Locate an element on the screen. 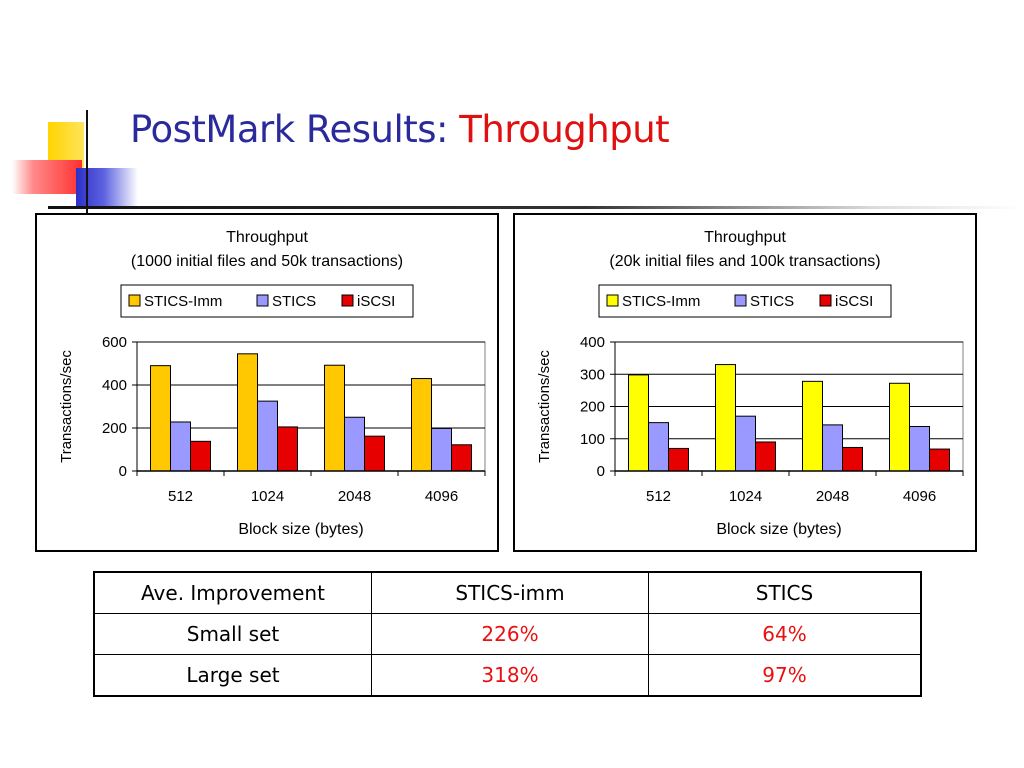 This screenshot has height=768, width=1024. y-tick-label: 100 is located at coordinates (592, 439).